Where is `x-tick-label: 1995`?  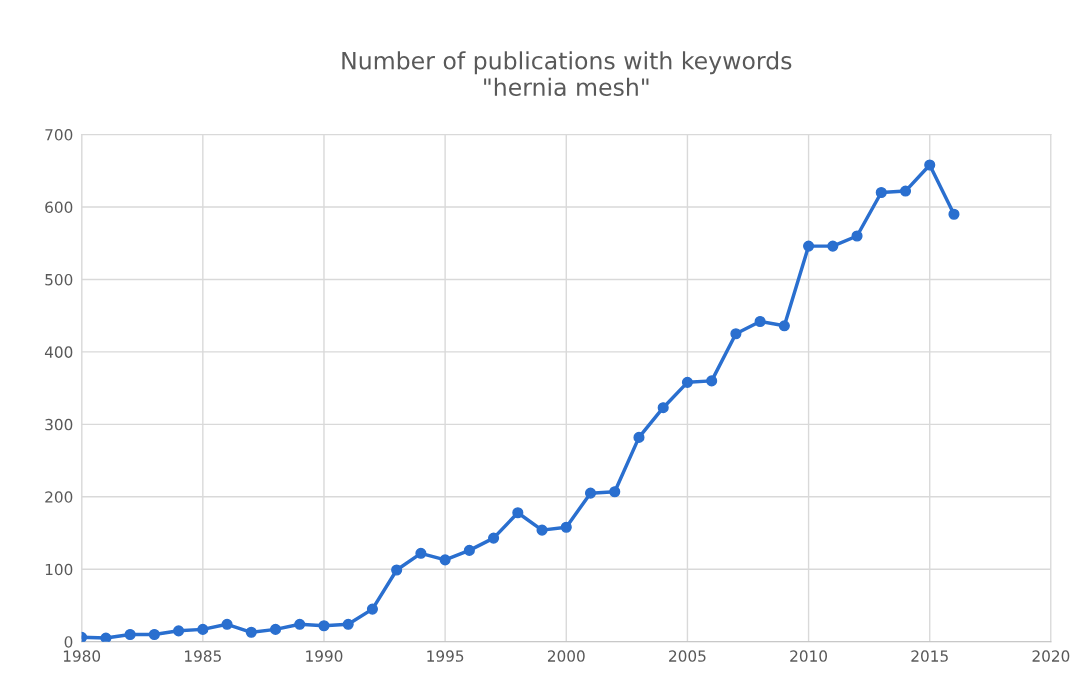
x-tick-label: 1995 is located at coordinates (445, 656).